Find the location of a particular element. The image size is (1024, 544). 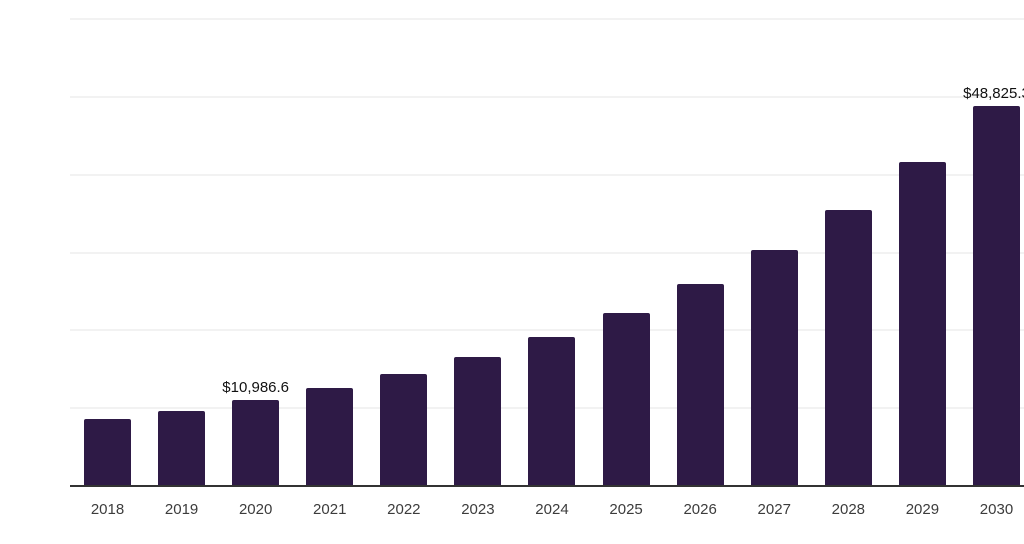

bar-2024 is located at coordinates (552, 411).